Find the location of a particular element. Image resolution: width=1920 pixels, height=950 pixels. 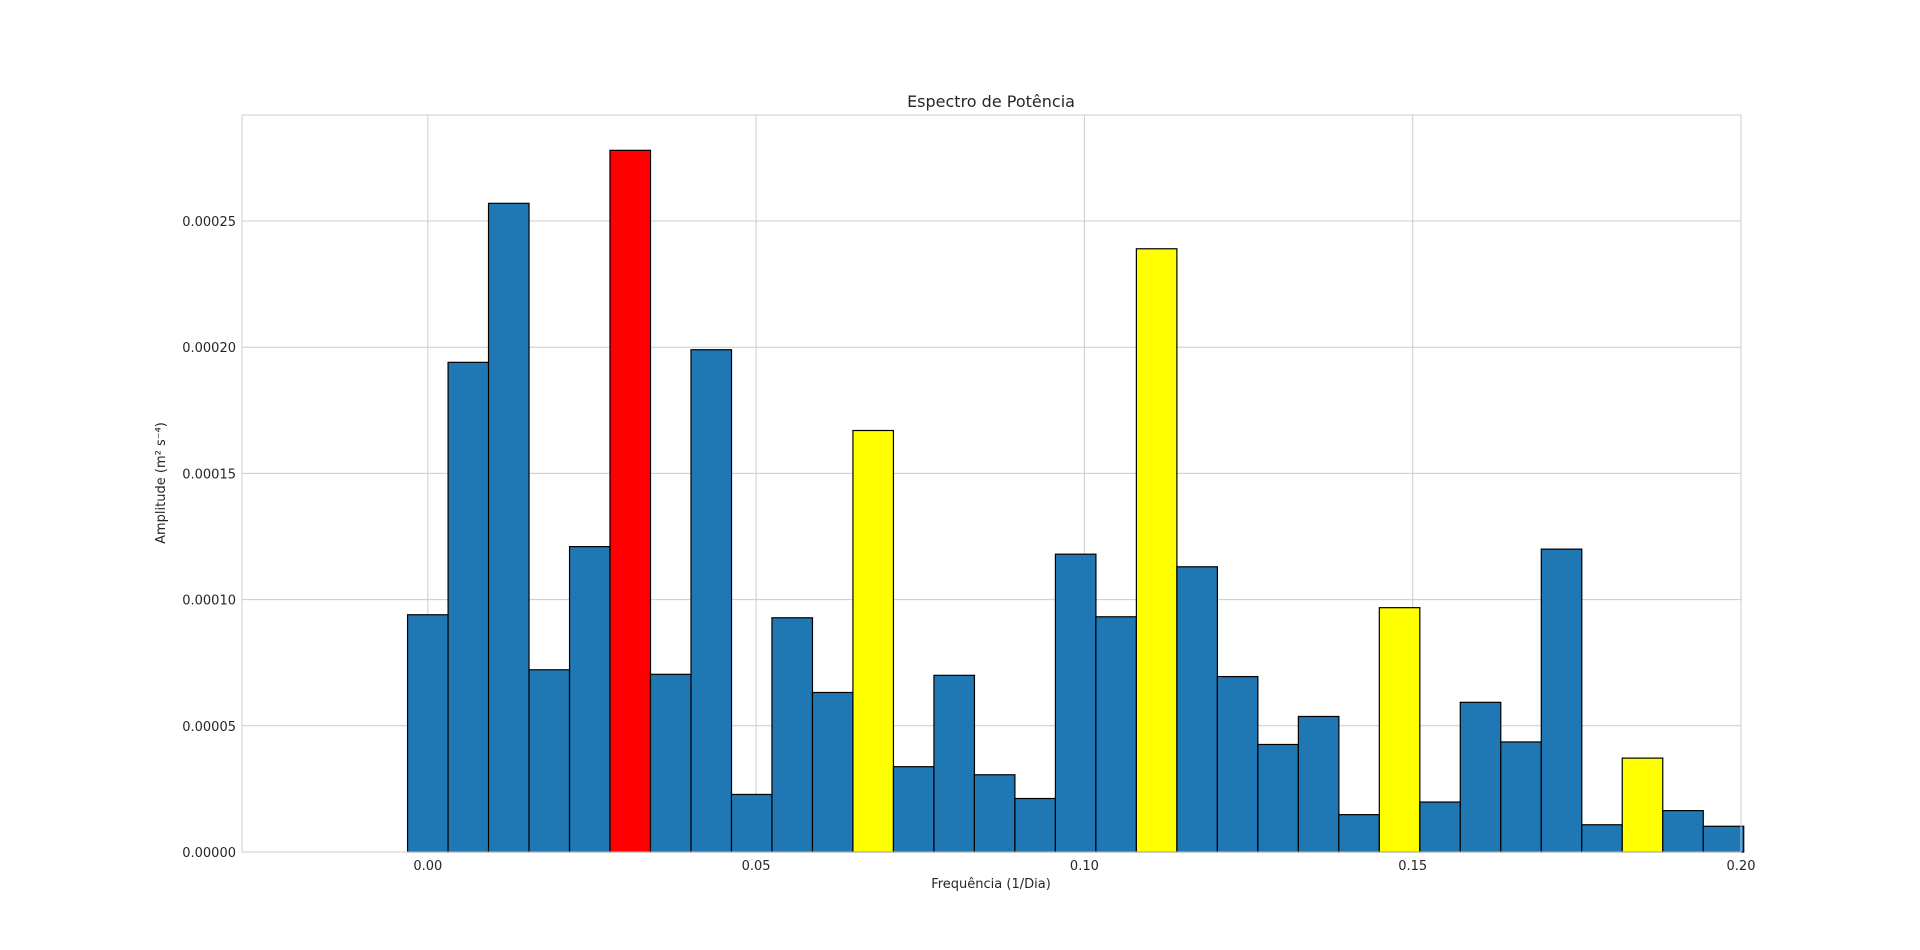

x-tick-label: 0.15 is located at coordinates (1412, 866).